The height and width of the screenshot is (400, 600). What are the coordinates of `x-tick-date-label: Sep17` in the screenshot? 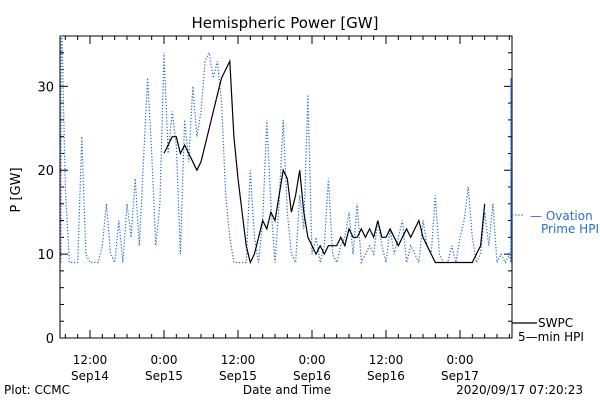 It's located at (460, 376).